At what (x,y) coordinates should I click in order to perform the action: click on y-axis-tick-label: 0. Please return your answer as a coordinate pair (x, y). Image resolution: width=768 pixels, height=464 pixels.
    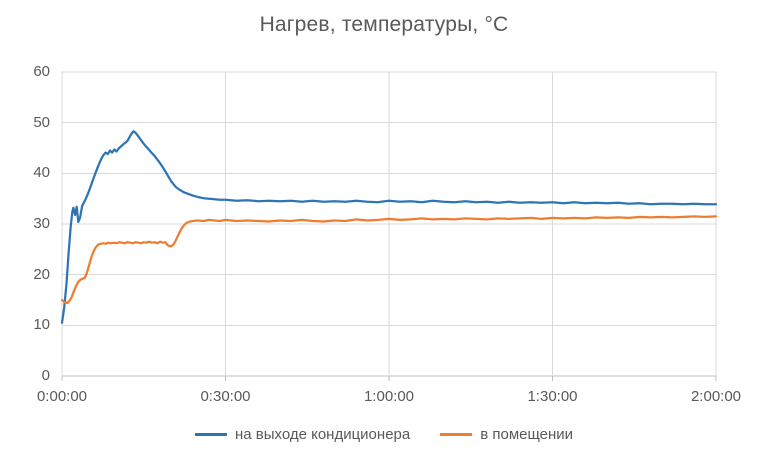
    Looking at the image, I should click on (45, 375).